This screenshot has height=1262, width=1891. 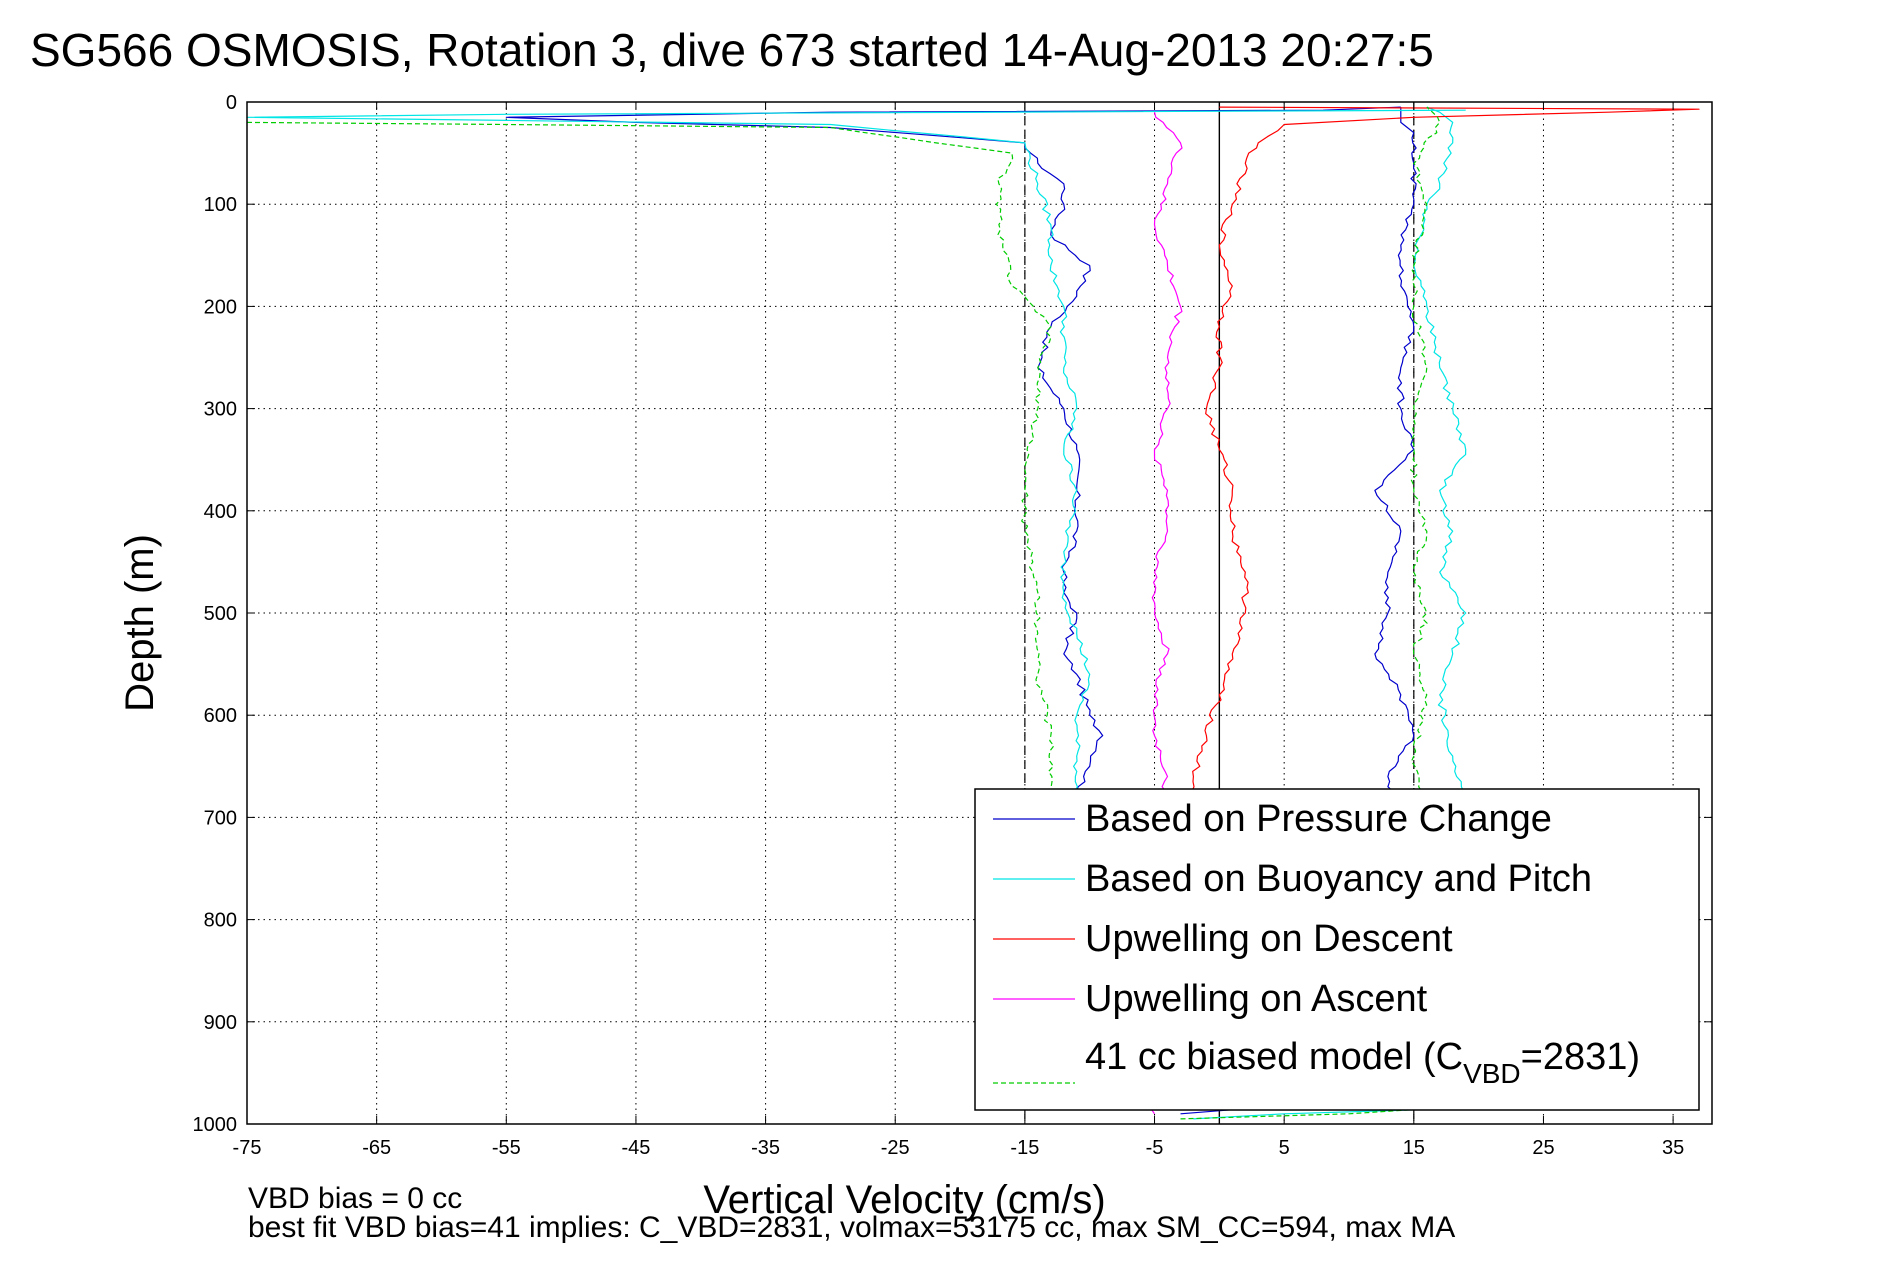 What do you see at coordinates (215, 1125) in the screenshot?
I see `y-tick-label: 1000` at bounding box center [215, 1125].